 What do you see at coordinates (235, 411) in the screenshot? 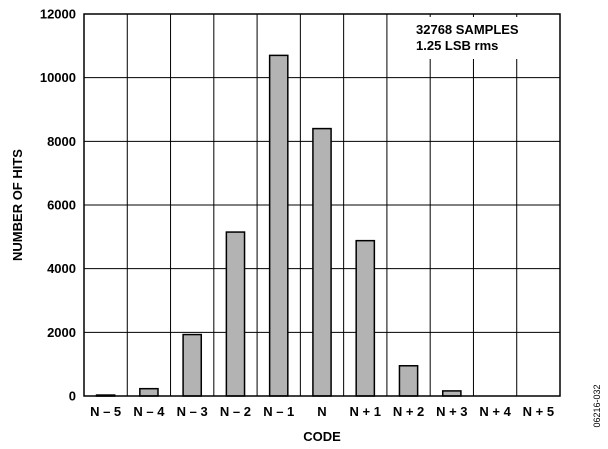
I see `x-tick-label: N – 2` at bounding box center [235, 411].